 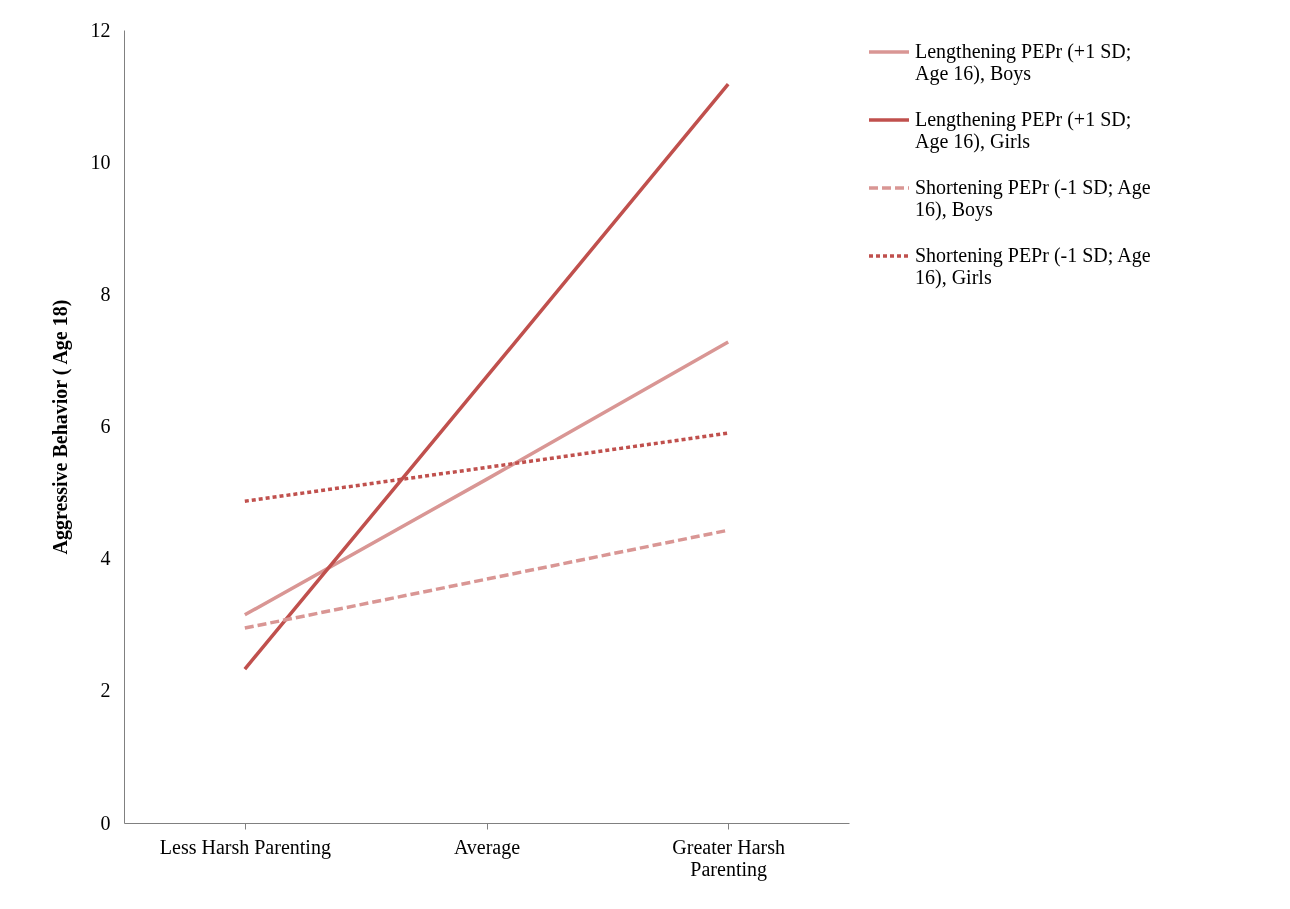 What do you see at coordinates (487, 847) in the screenshot?
I see `x-tick-label: Average` at bounding box center [487, 847].